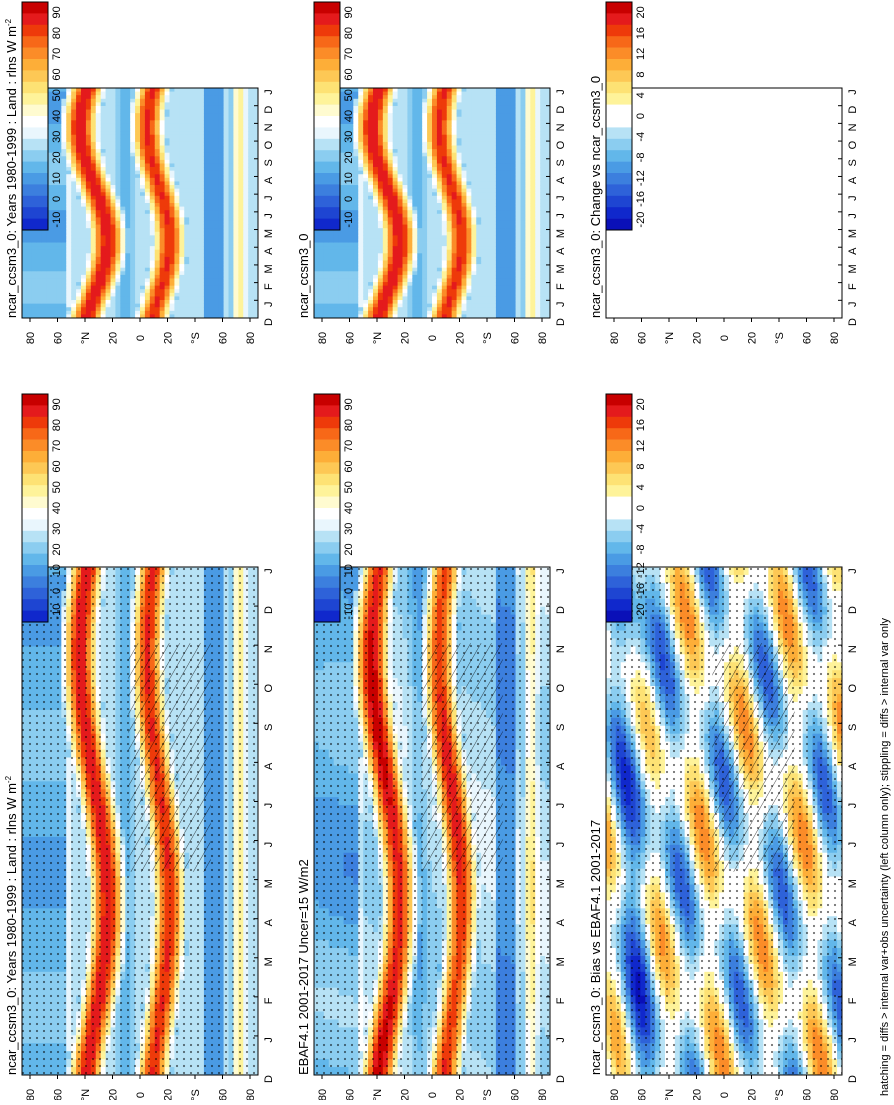 Image resolution: width=894 pixels, height=1105 pixels. What do you see at coordinates (57, 591) in the screenshot?
I see `colorbar-label: 0` at bounding box center [57, 591].